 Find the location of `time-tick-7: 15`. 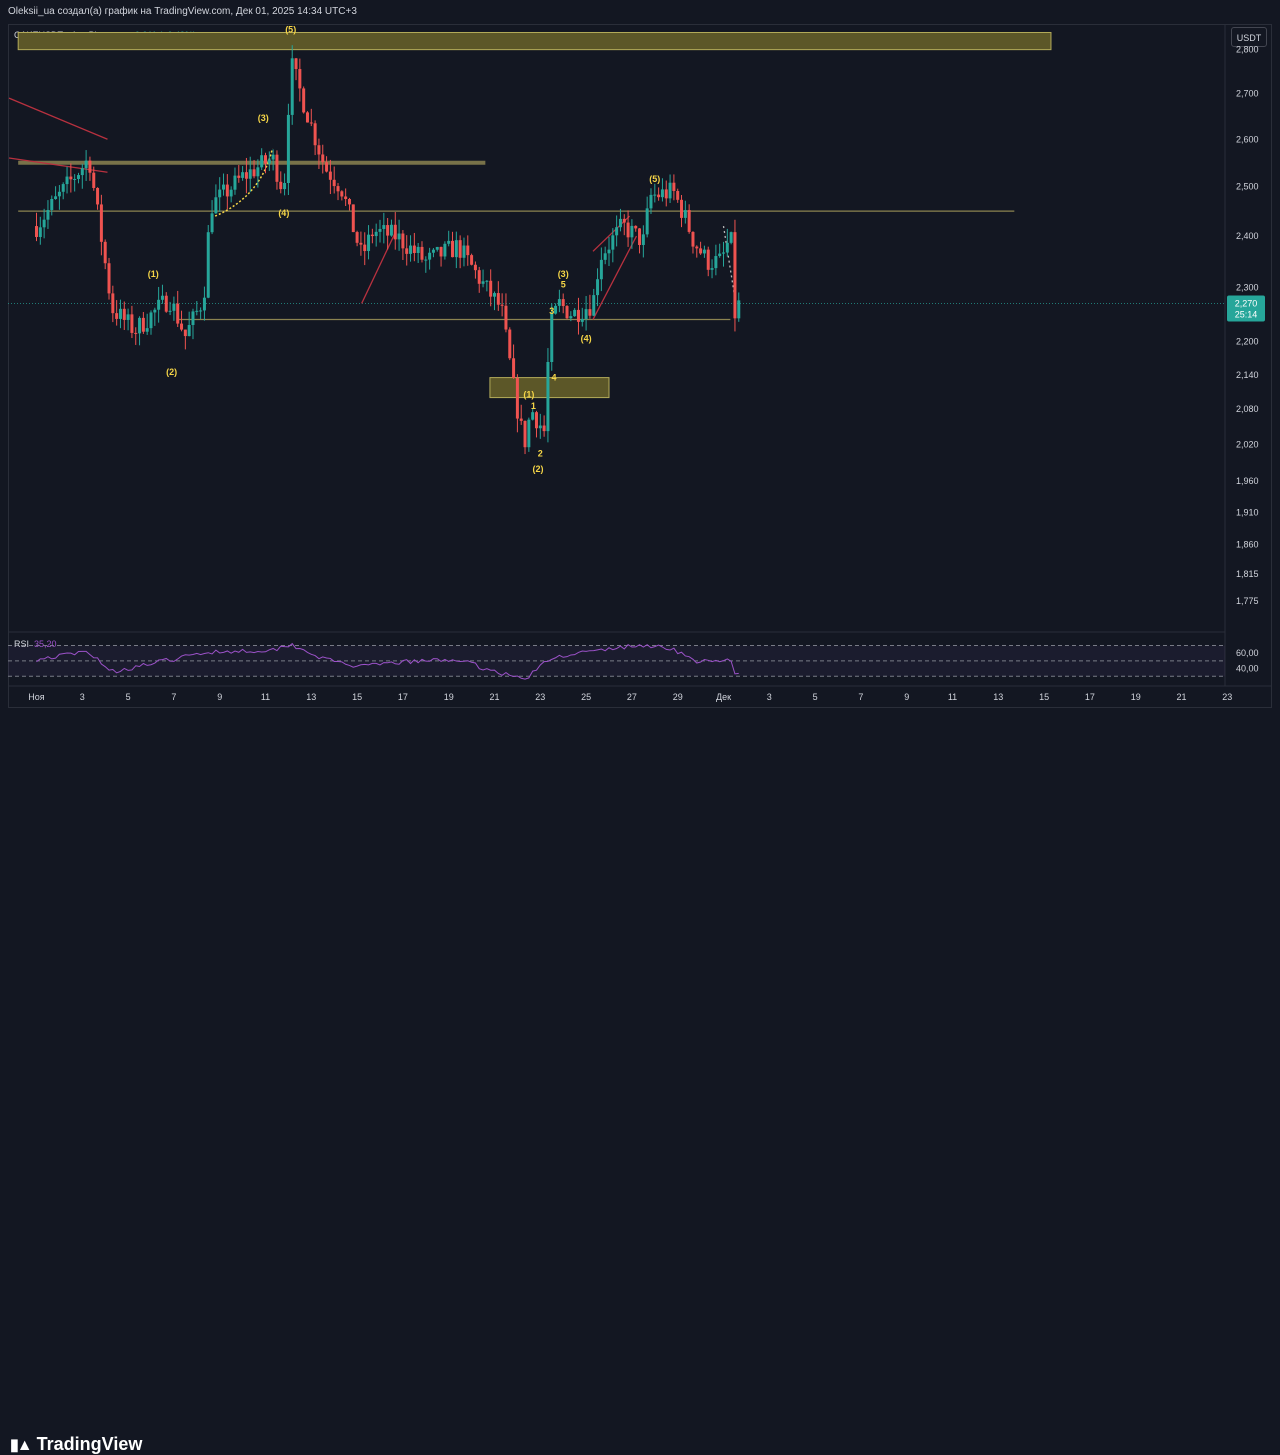

time-tick-7: 15 is located at coordinates (357, 697).